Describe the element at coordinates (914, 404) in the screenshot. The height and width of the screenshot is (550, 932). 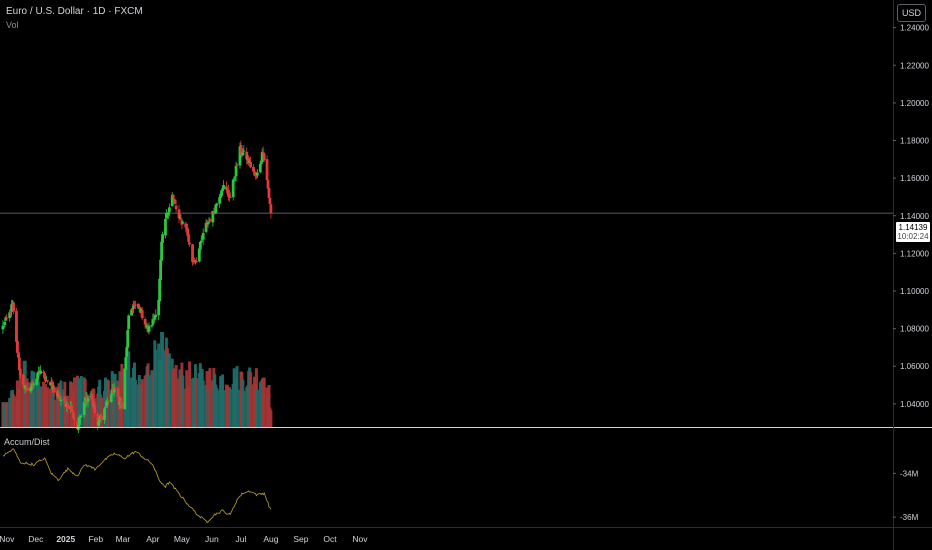
I see `price-tick-label: 1.04000` at that location.